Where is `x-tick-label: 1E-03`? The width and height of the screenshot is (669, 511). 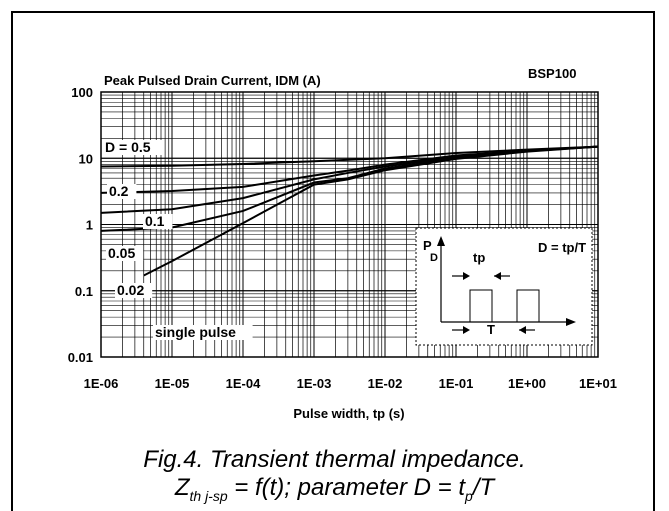
x-tick-label: 1E-03 is located at coordinates (314, 383).